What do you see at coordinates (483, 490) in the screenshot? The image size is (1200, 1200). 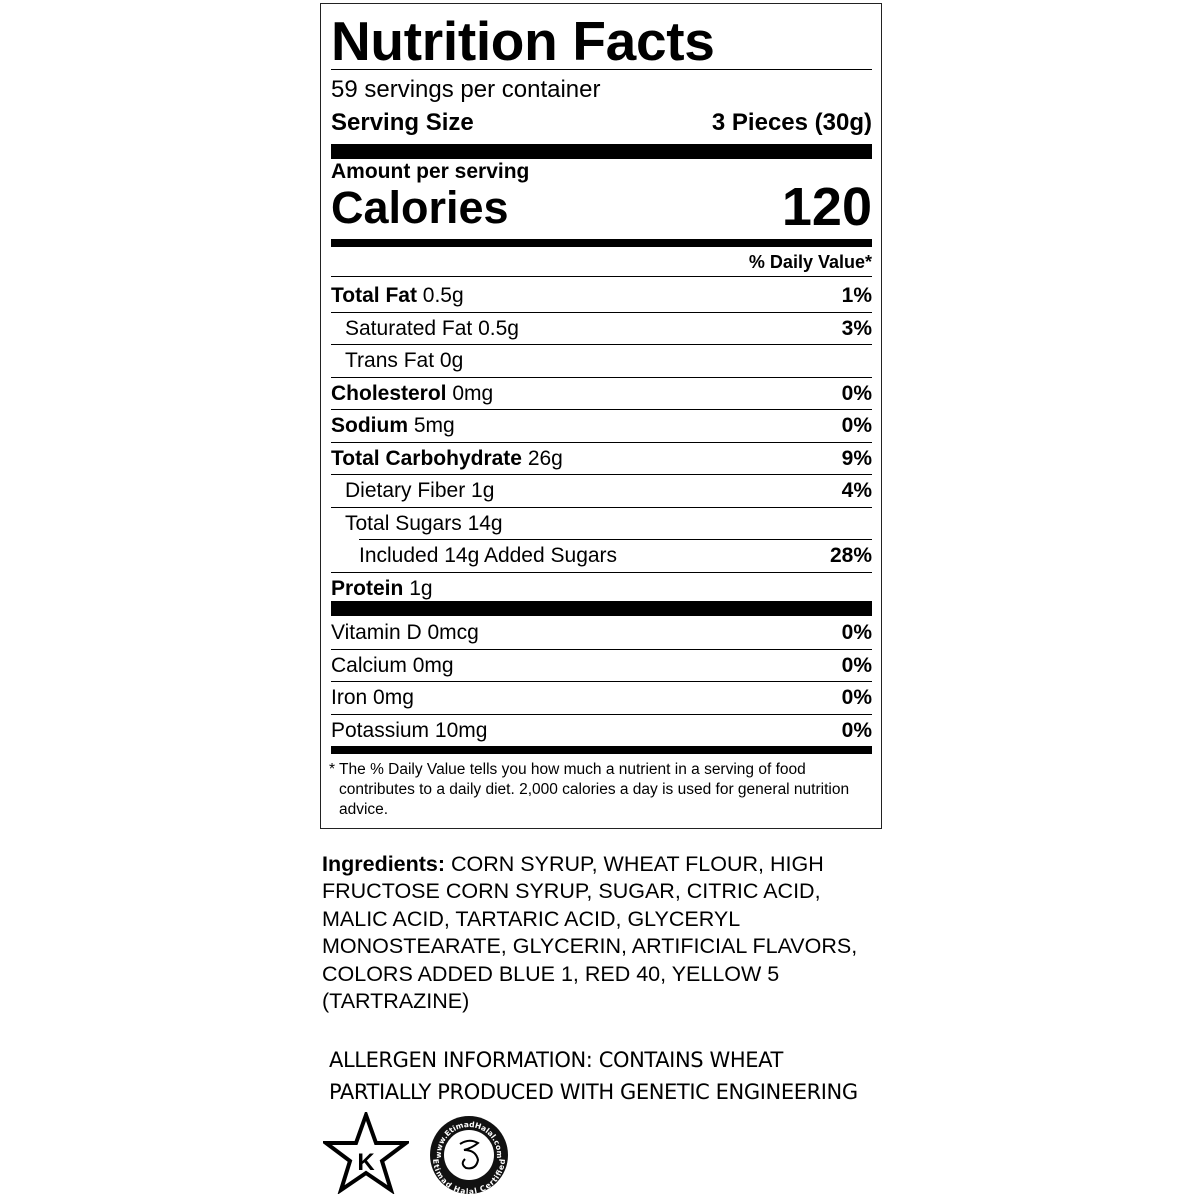 I see `nutrient-amount: 1g` at bounding box center [483, 490].